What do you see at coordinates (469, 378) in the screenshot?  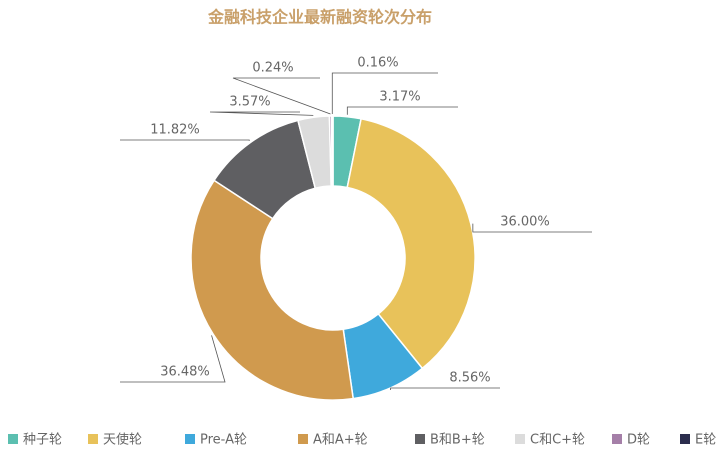 I see `data-label: 8.56%` at bounding box center [469, 378].